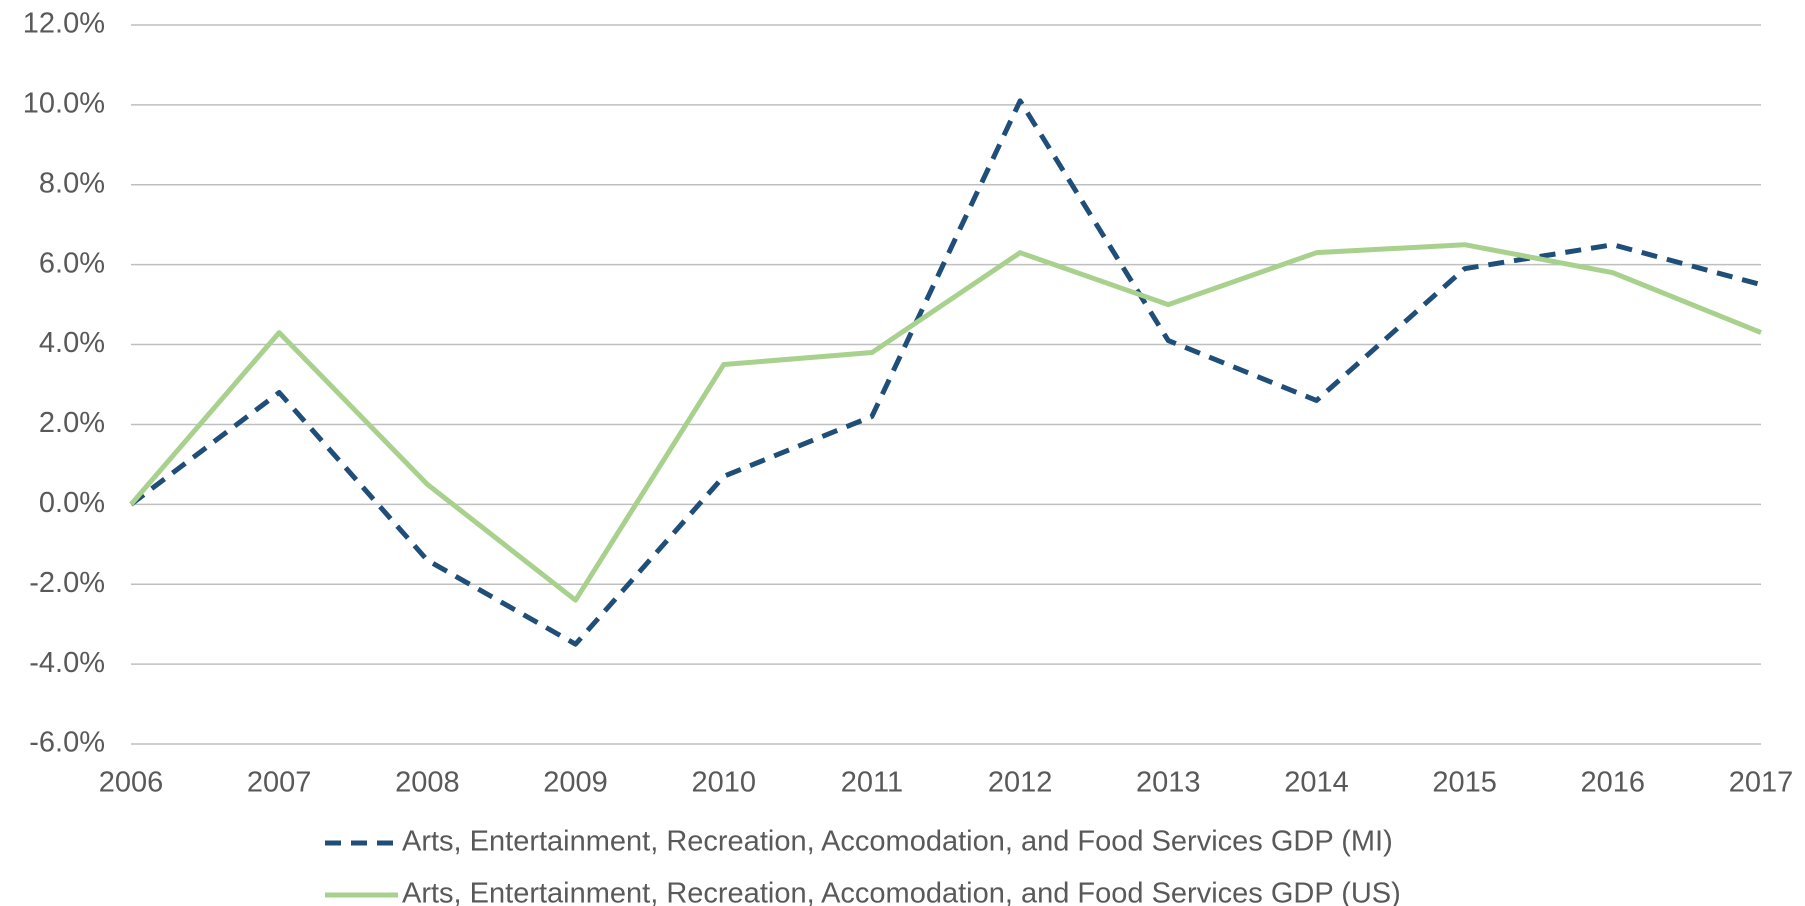  I want to click on y-tick-label: -2.0%, so click(67, 583).